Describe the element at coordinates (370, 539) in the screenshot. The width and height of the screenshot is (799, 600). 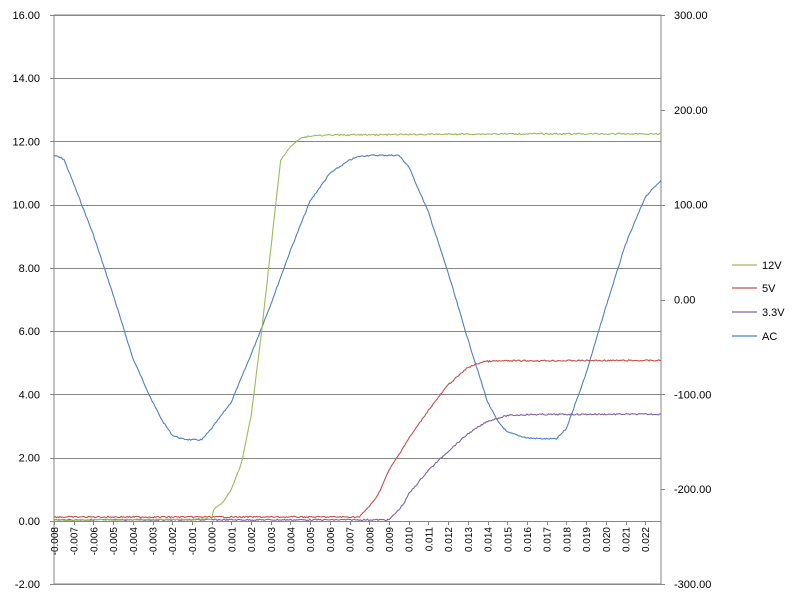
I see `x-tick-label: 0.008` at that location.